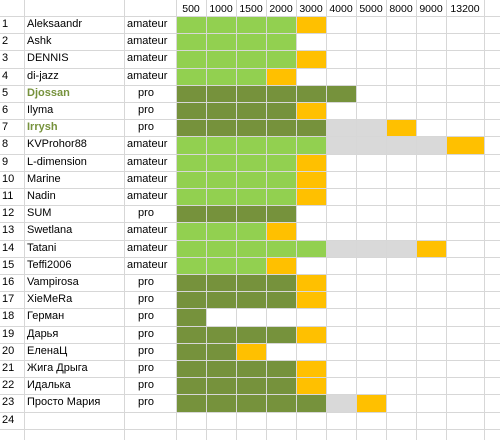 The height and width of the screenshot is (440, 500). I want to click on player-name: Идалька, so click(49, 385).